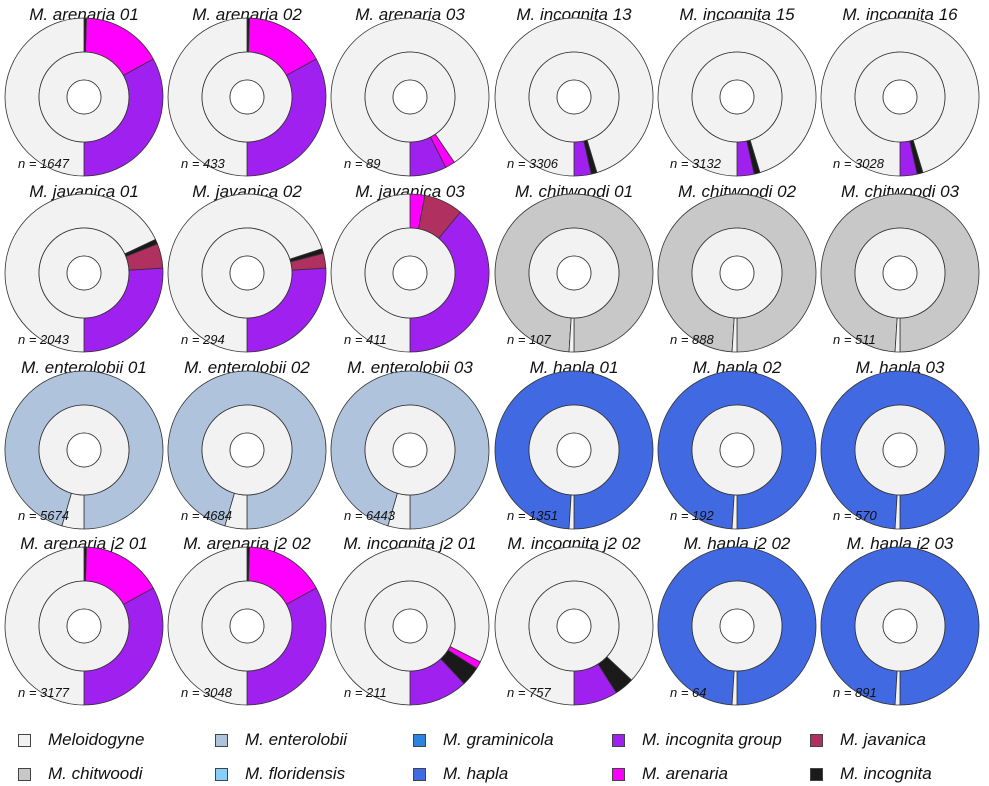  What do you see at coordinates (737, 620) in the screenshot?
I see `krona-chart: M. hapla j2 02 n = 64` at bounding box center [737, 620].